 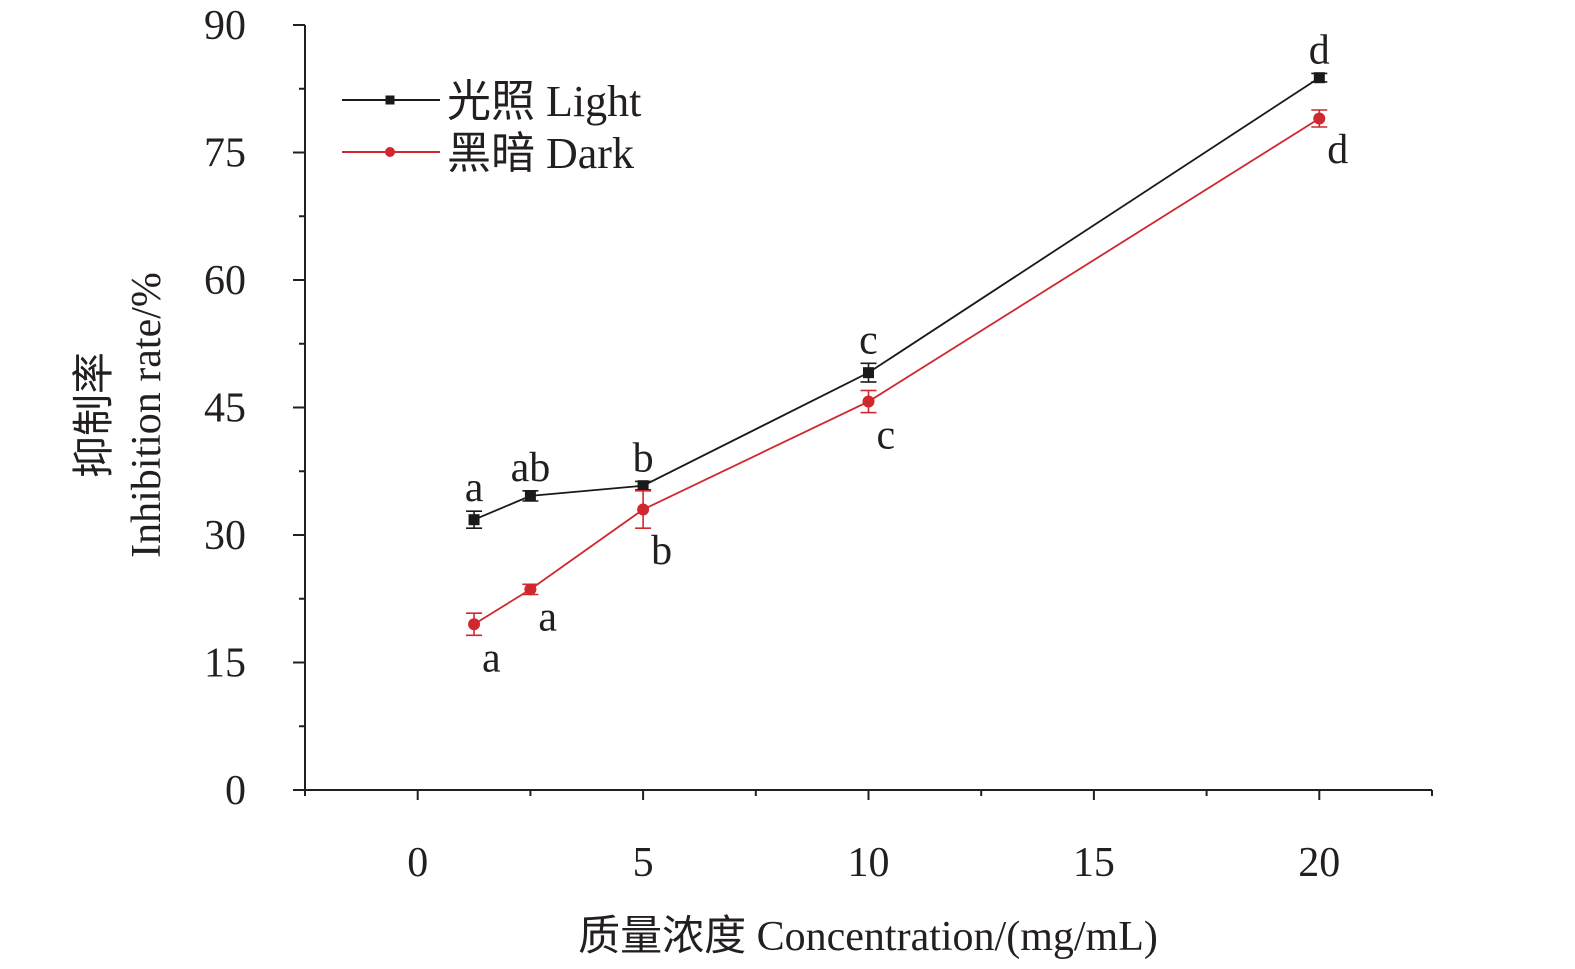 What do you see at coordinates (390, 100) in the screenshot?
I see `legend-marker-light` at bounding box center [390, 100].